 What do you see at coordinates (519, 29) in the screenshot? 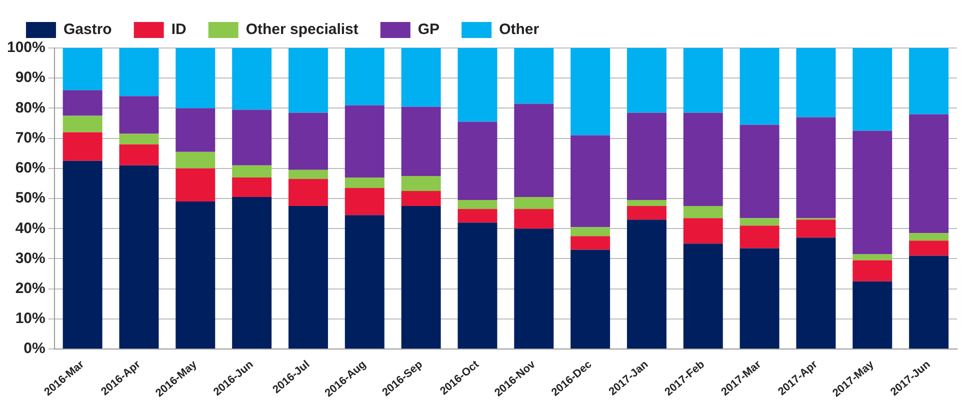
I see `legend-label: Other` at bounding box center [519, 29].